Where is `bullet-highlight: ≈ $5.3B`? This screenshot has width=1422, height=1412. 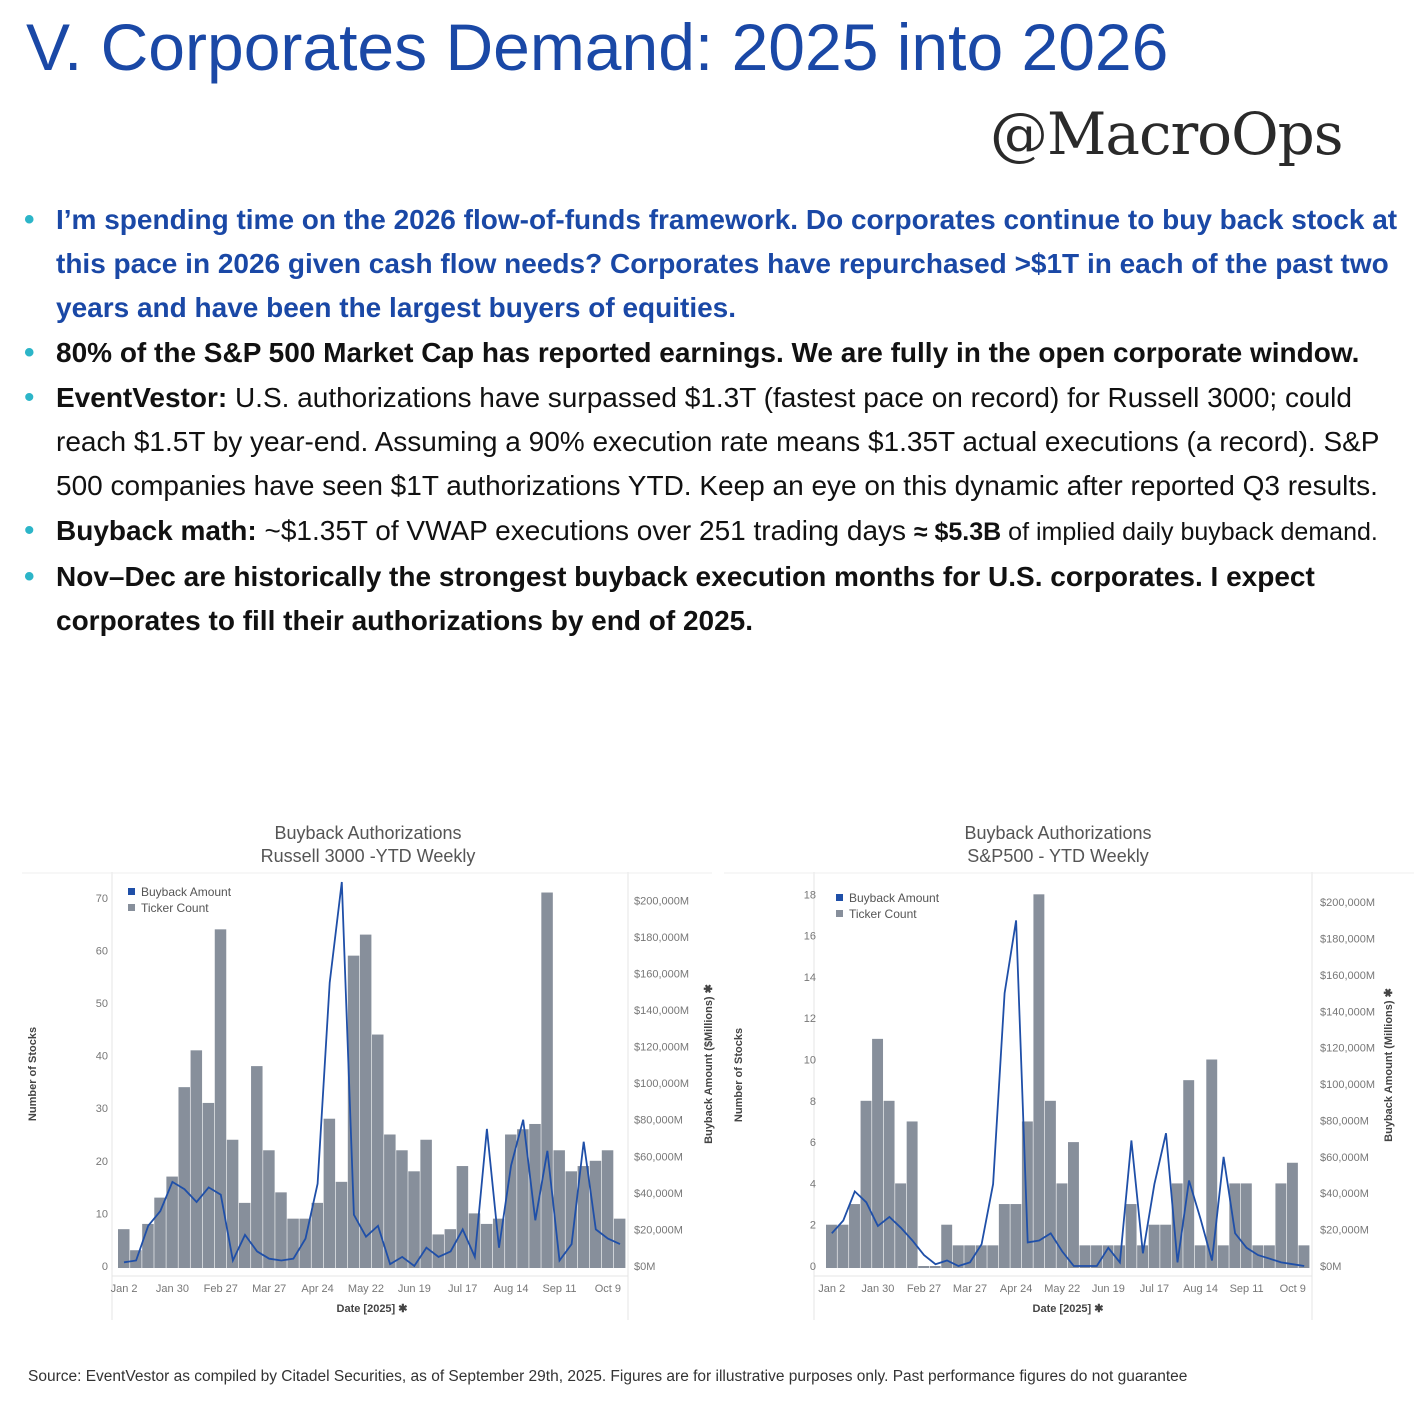 bullet-highlight: ≈ $5.3B is located at coordinates (957, 532).